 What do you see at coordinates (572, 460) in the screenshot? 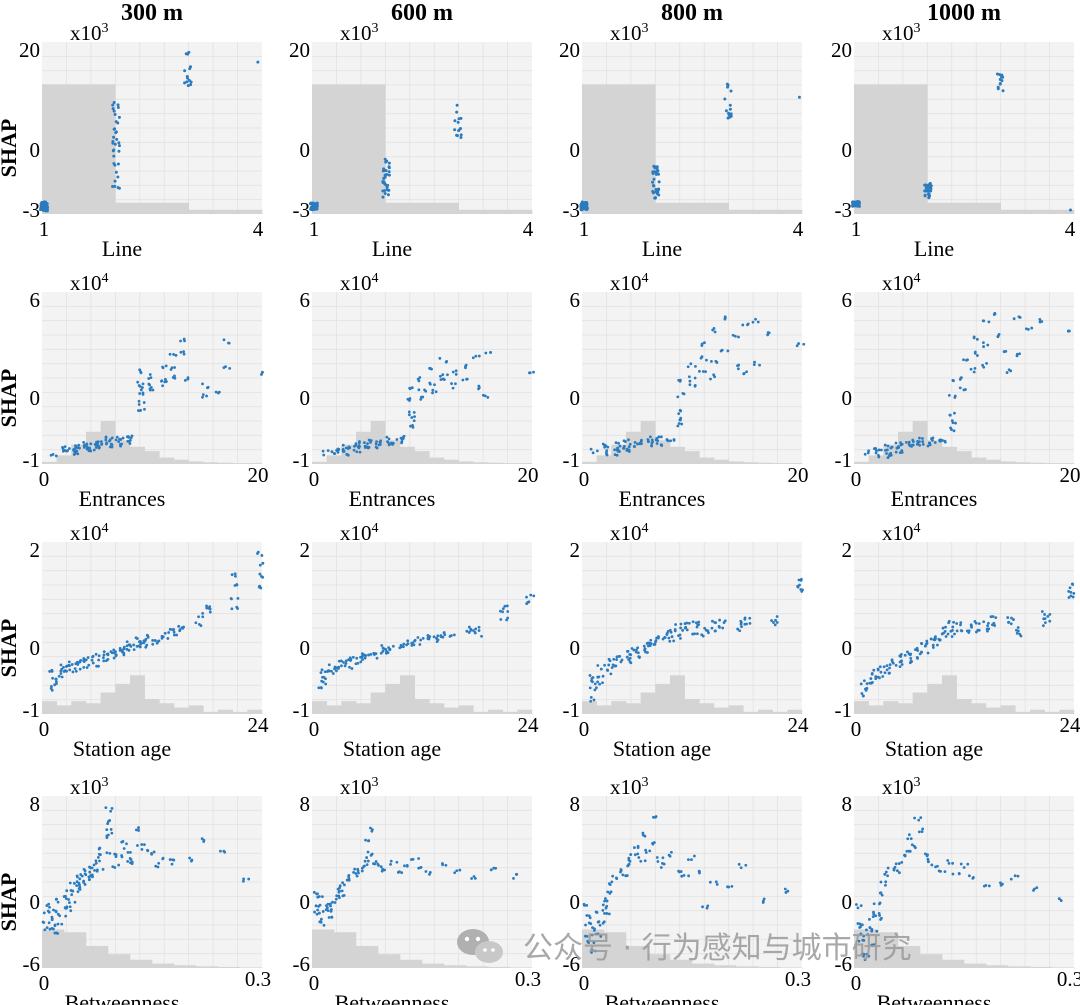
I see `y-tick-label: -1` at bounding box center [572, 460].